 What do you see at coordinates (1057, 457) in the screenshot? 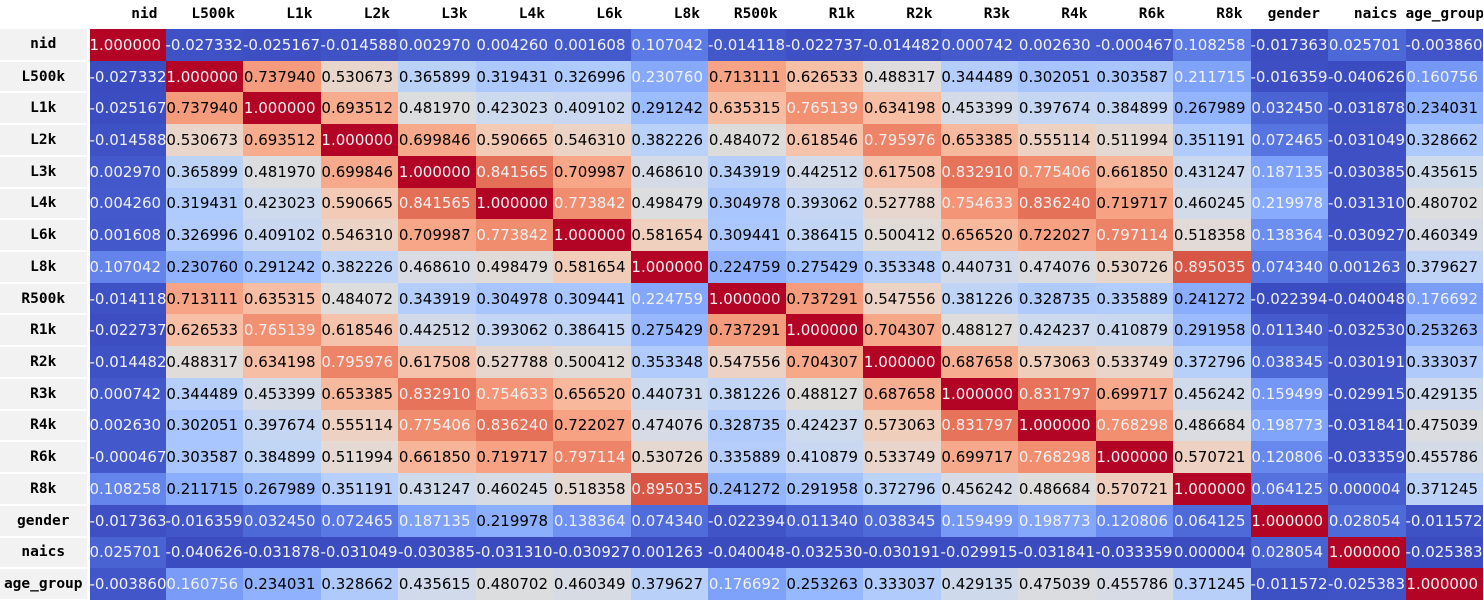
I see `cell-R6k-R4k: 0.768298` at bounding box center [1057, 457].